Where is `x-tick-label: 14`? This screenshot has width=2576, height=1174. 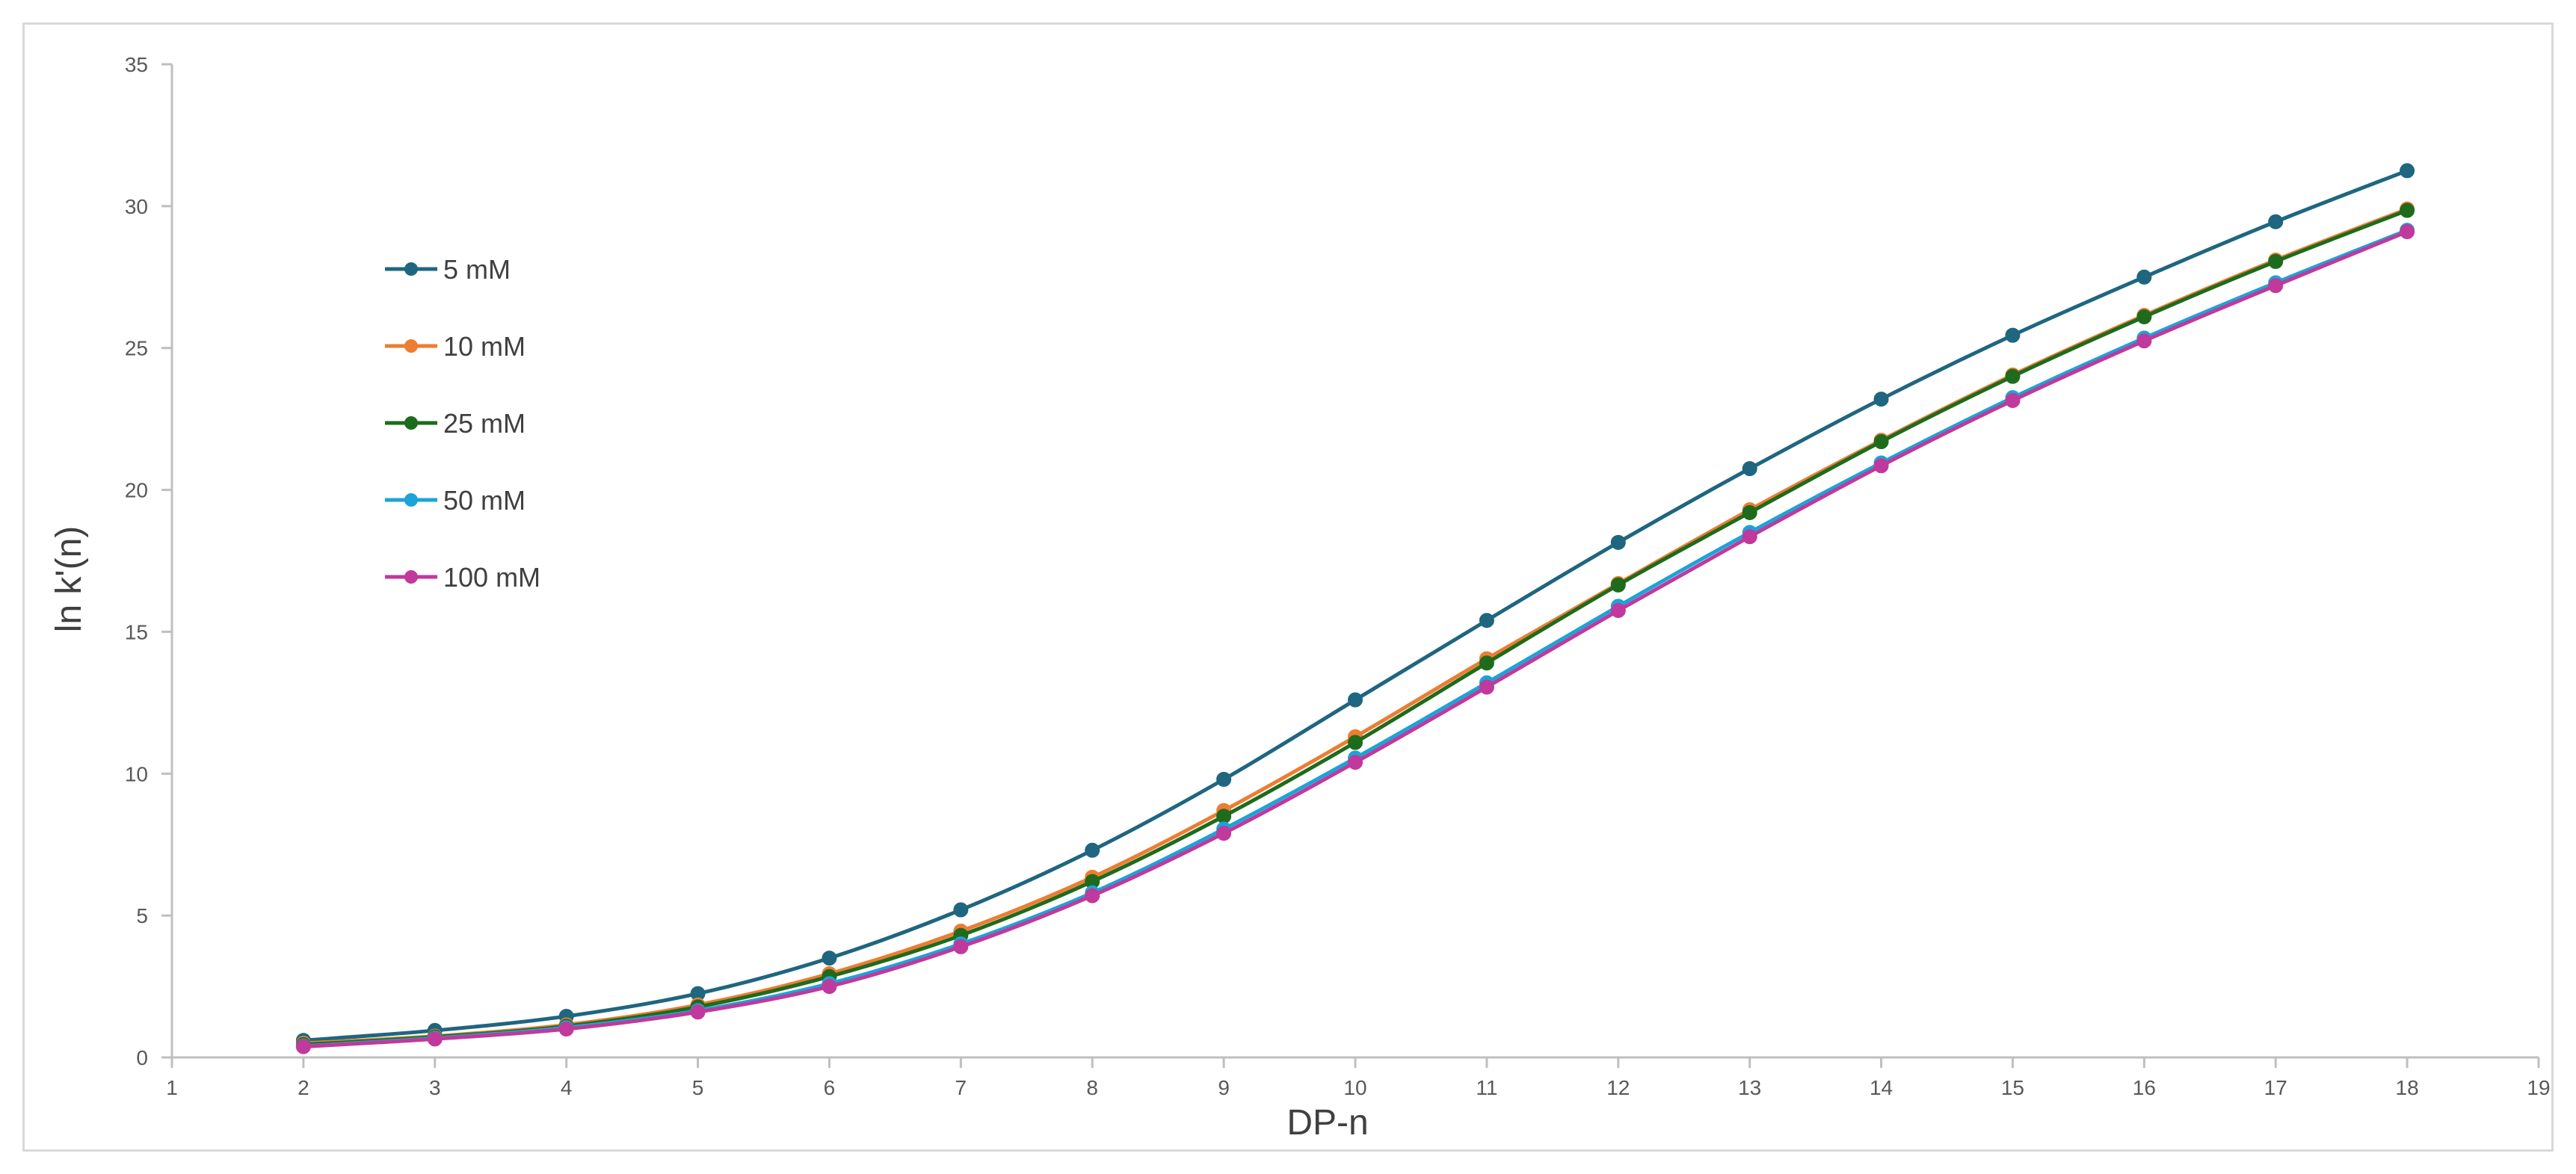
x-tick-label: 14 is located at coordinates (1881, 1088).